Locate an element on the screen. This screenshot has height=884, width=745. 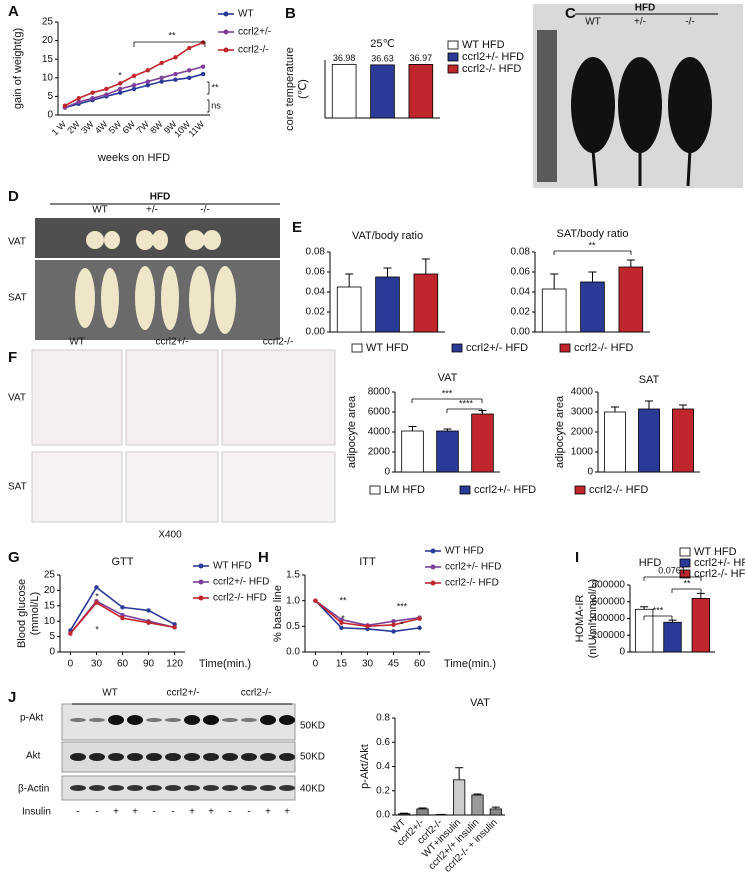
x-axis-label: Time(min.) is located at coordinates (225, 664).